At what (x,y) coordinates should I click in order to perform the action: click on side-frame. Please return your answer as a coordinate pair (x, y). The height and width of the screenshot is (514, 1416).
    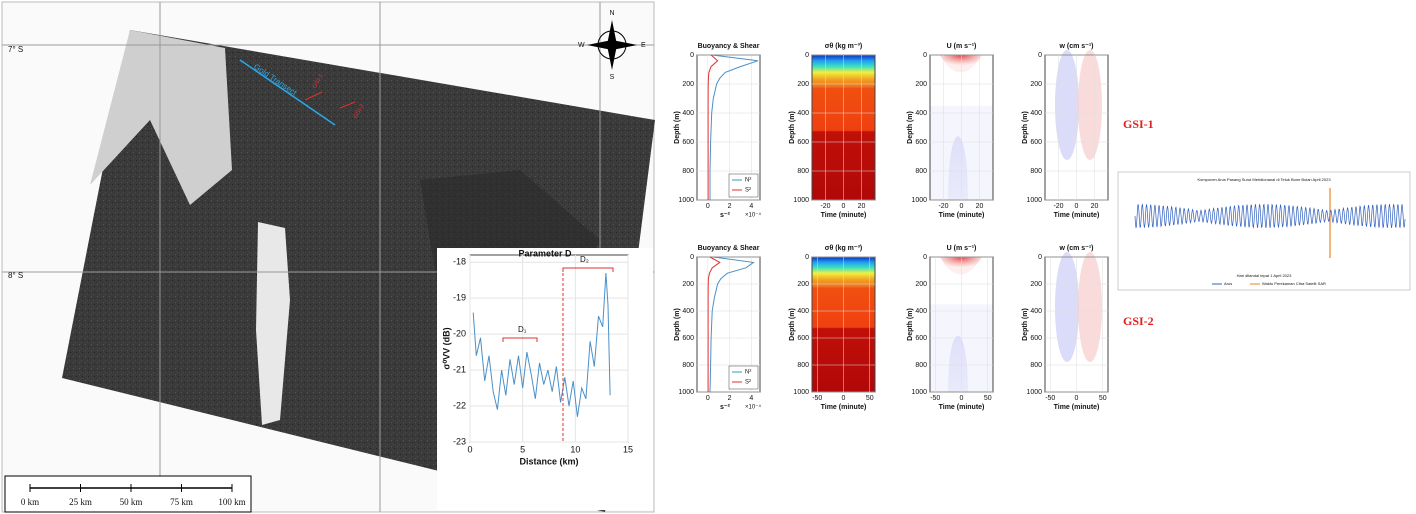
    Looking at the image, I should click on (1264, 231).